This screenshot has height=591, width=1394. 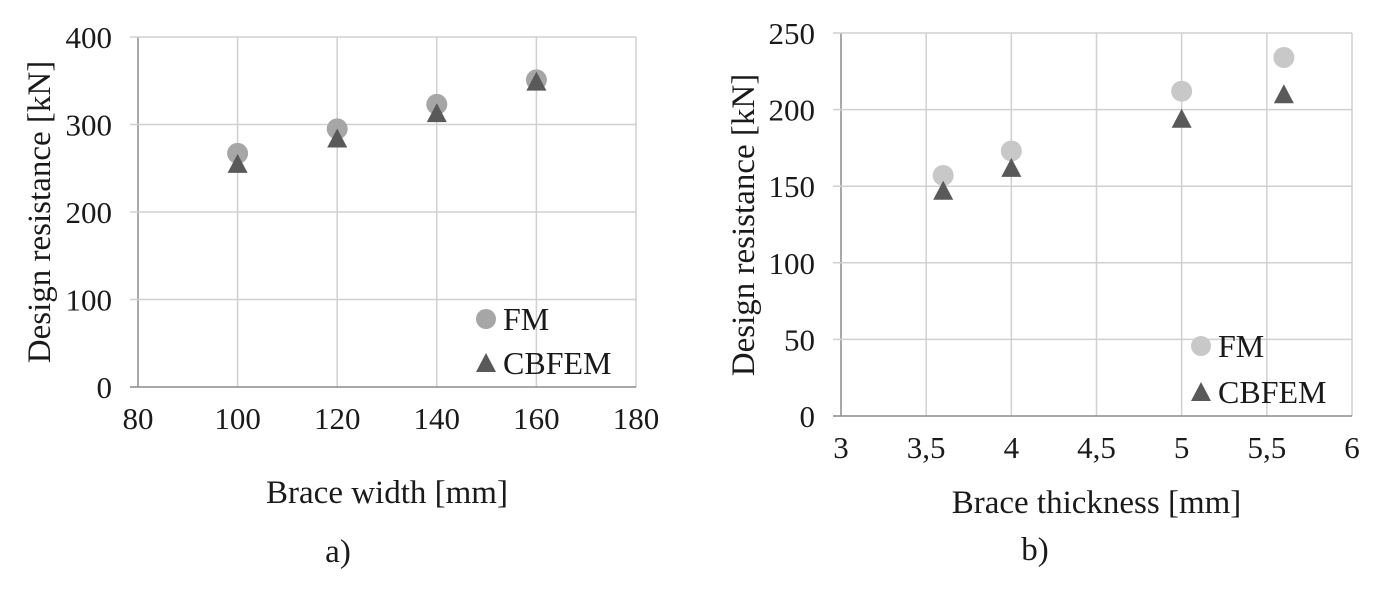 I want to click on x-tick-label: 160, so click(x=536, y=418).